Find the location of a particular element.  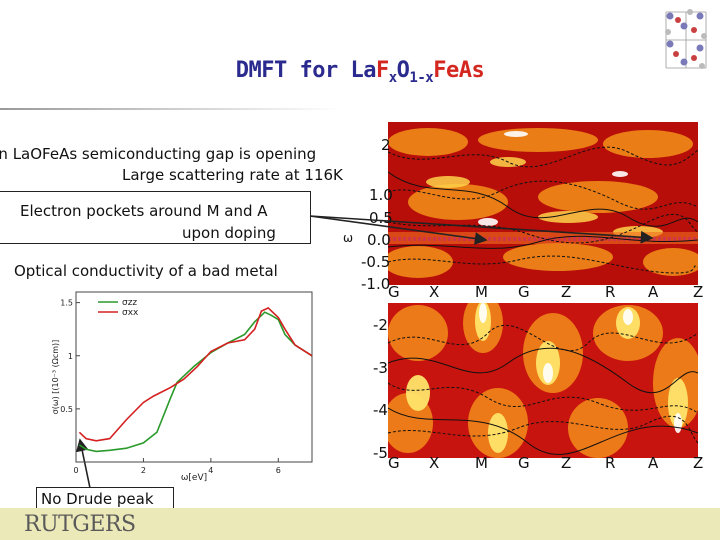

bottom-ytick: -5 is located at coordinates (380, 453).